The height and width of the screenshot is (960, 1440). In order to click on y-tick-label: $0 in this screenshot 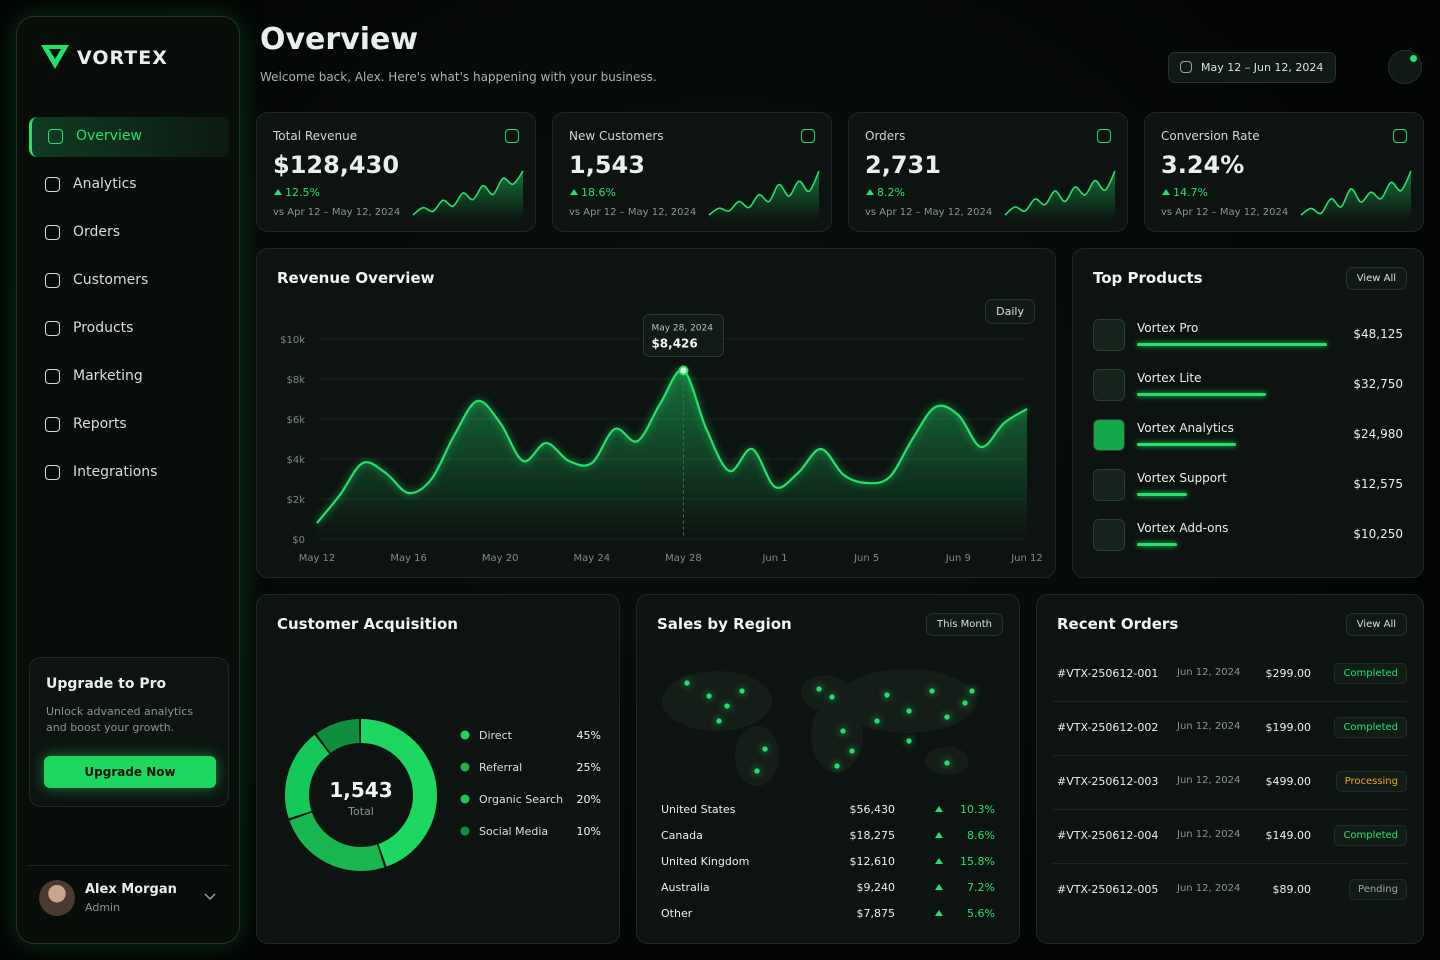, I will do `click(298, 540)`.